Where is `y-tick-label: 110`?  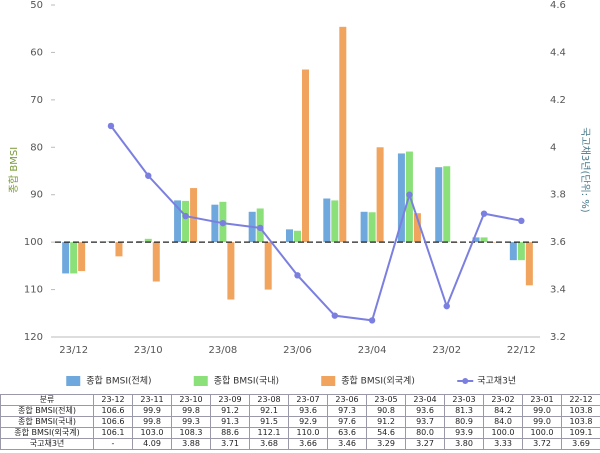 y-tick-label: 110 is located at coordinates (33, 290).